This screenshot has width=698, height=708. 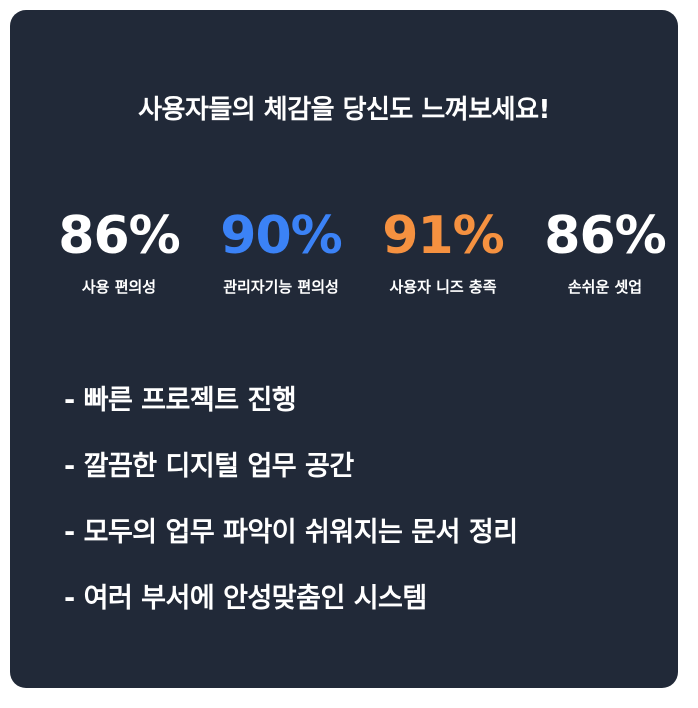 I want to click on stat-label: 사용자 니즈 충족, so click(x=443, y=287).